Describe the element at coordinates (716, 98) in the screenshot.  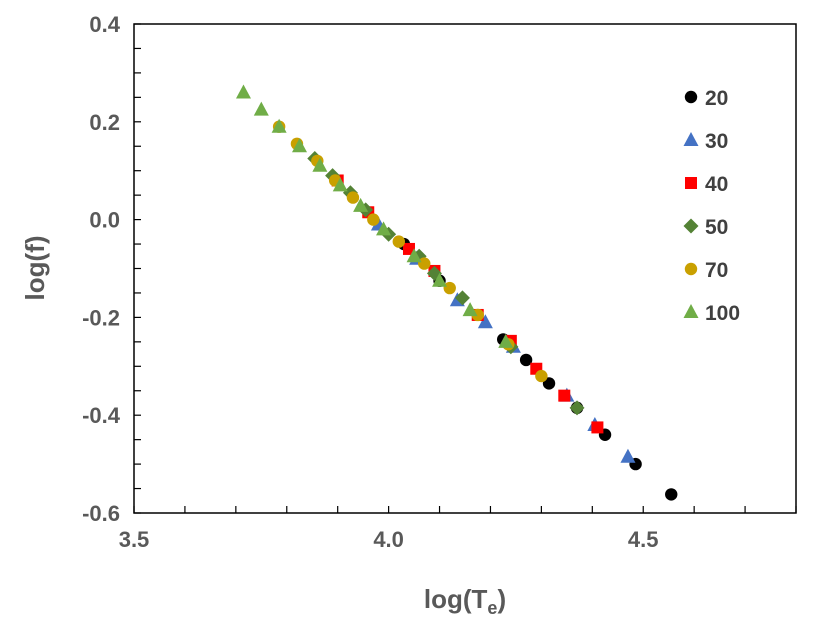
I see `legend-label: 20` at that location.